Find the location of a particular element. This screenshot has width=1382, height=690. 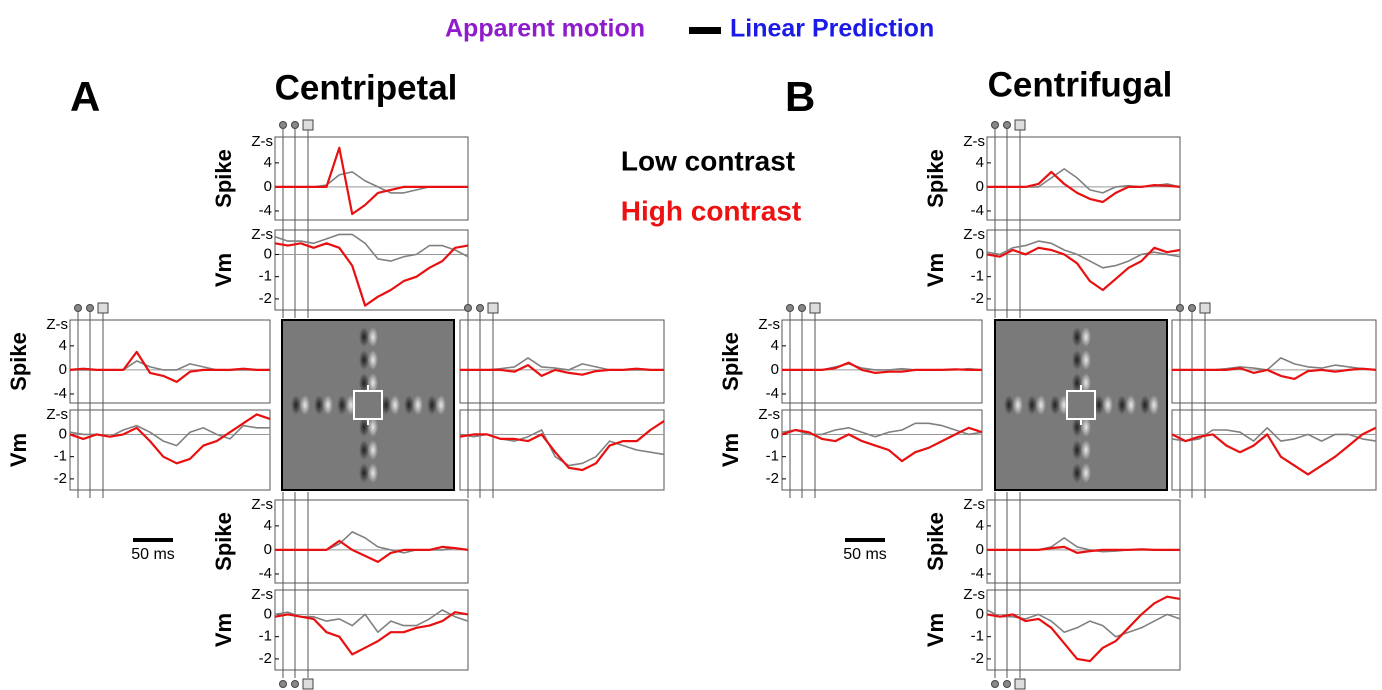

panel-title: Centrifugal is located at coordinates (1080, 84).